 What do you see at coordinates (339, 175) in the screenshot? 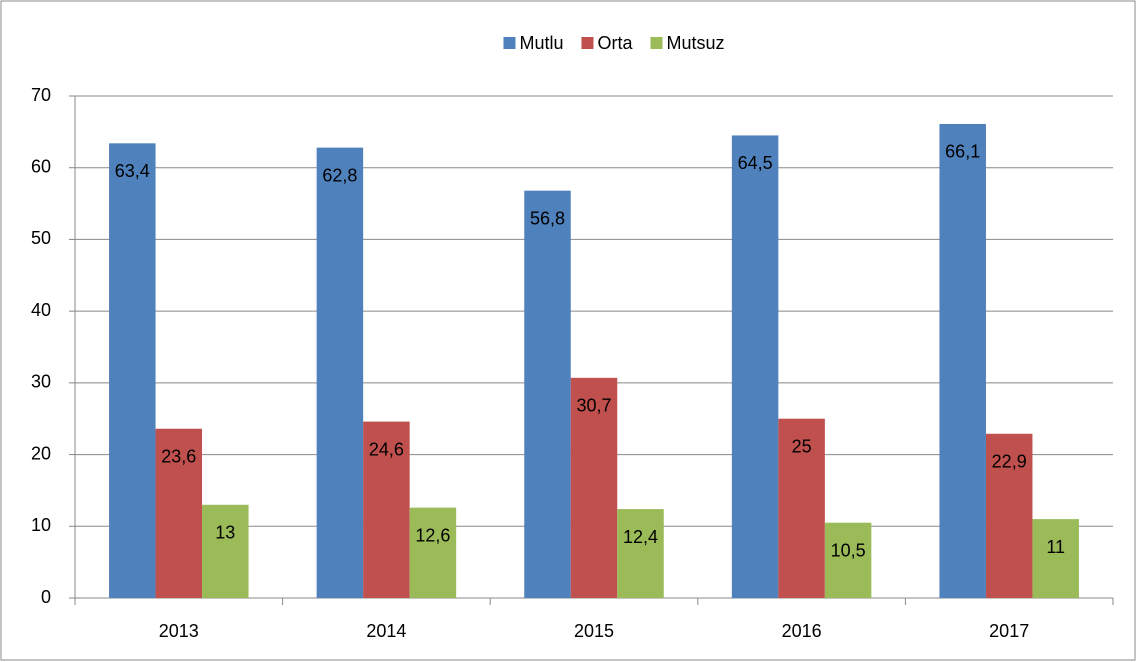
I see `data-label: 62,8` at bounding box center [339, 175].